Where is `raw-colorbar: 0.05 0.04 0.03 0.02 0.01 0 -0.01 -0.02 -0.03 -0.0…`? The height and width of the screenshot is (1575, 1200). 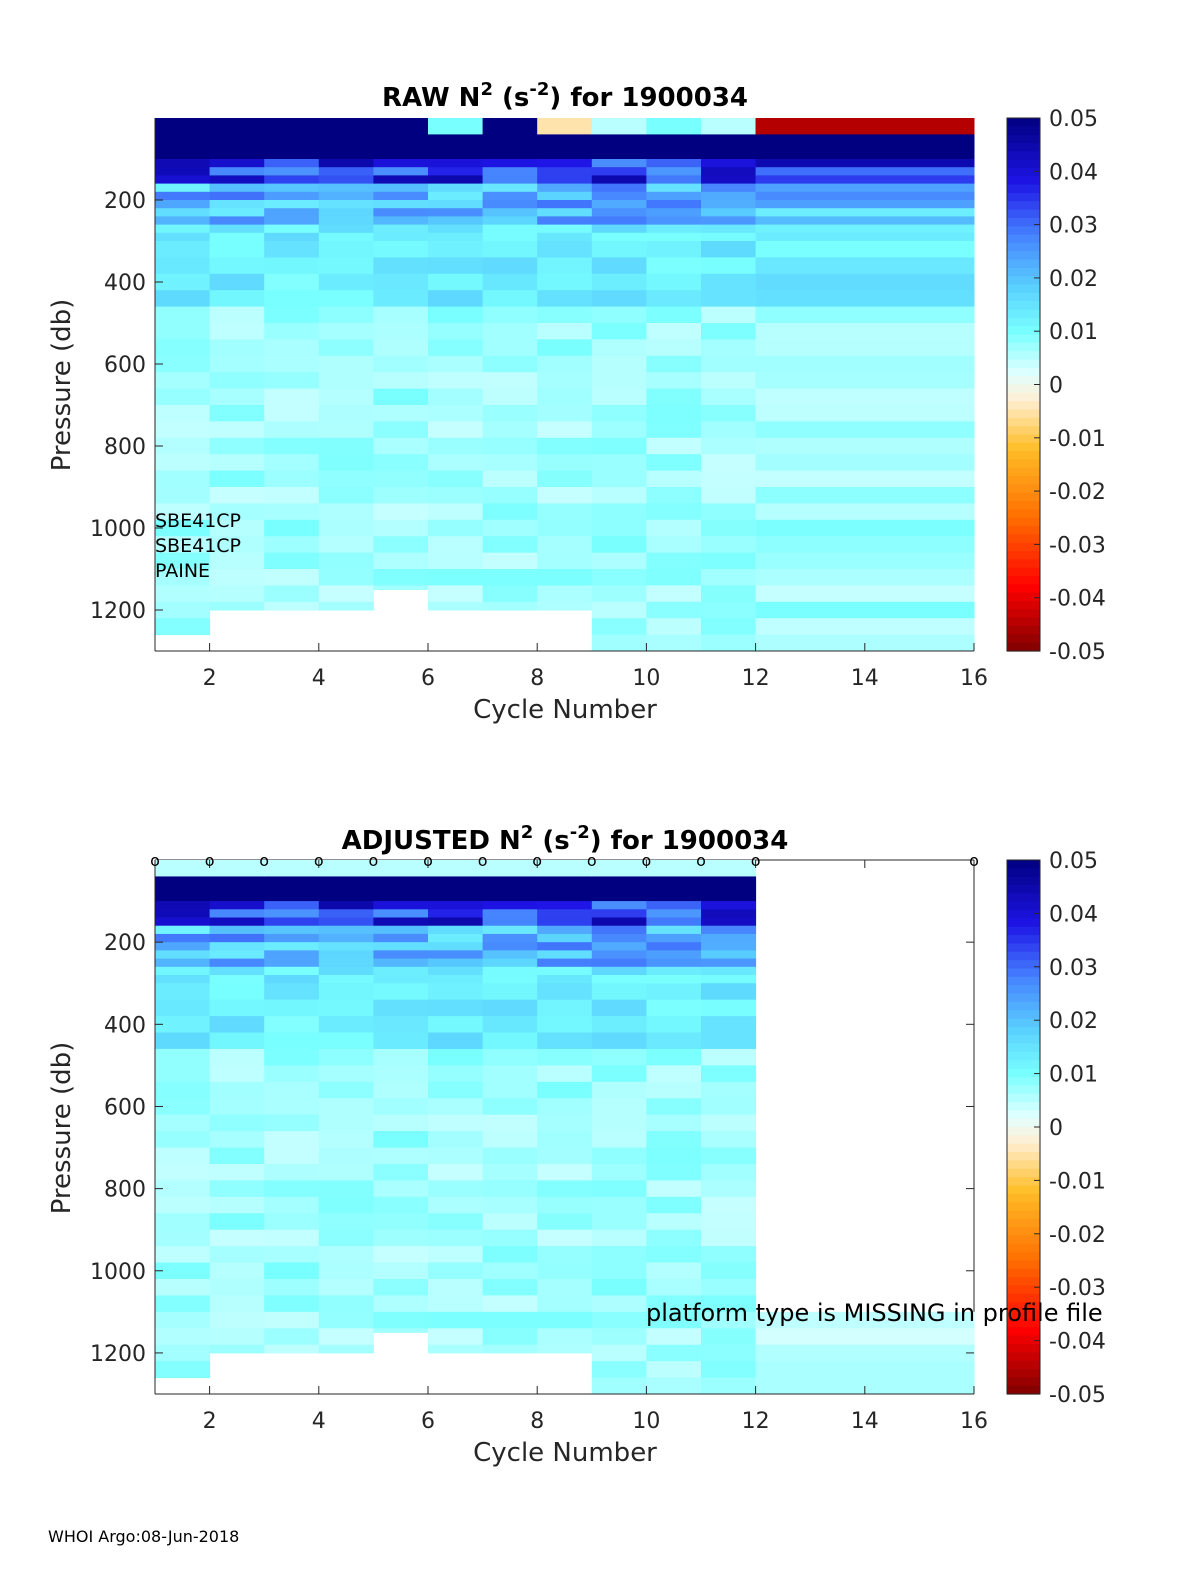
raw-colorbar: 0.05 0.04 0.03 0.02 0.01 0 -0.01 -0.02 -0.03 -0.0… is located at coordinates (1056, 386).